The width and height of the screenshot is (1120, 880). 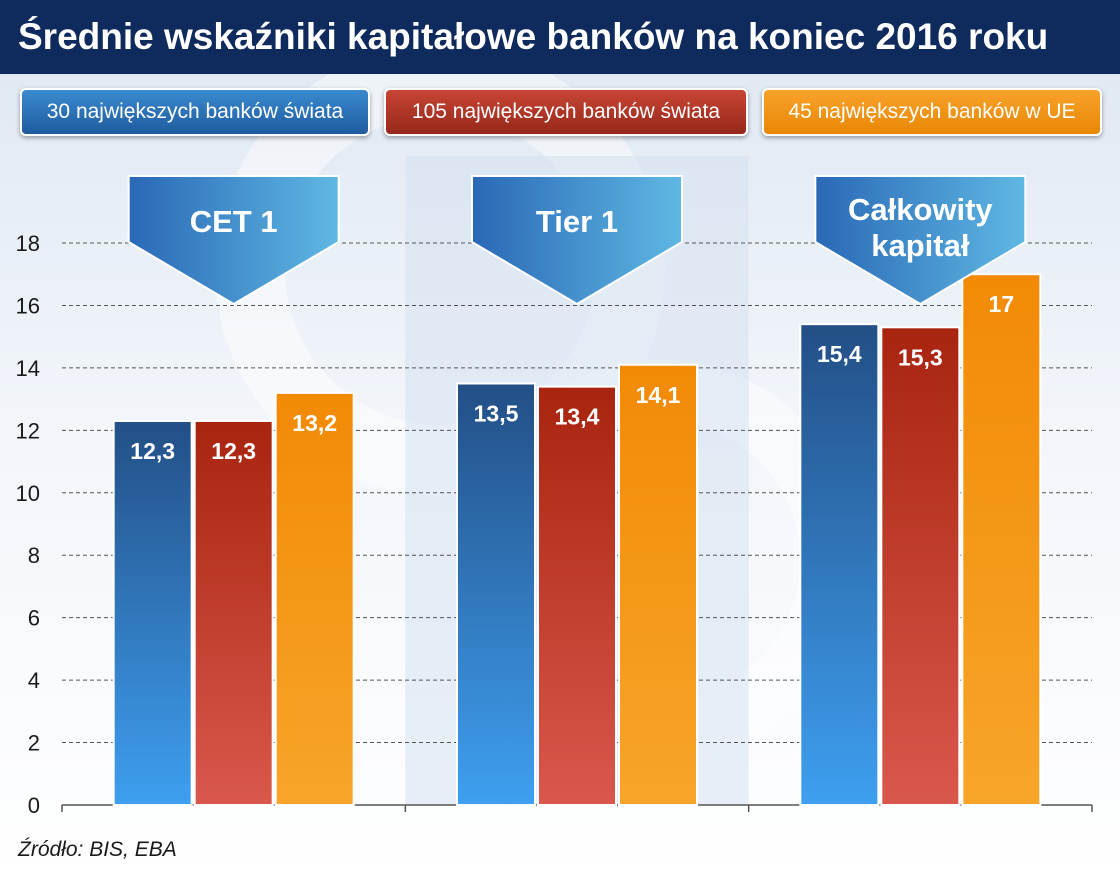 I want to click on bar-value-label: 13,5, so click(x=496, y=414).